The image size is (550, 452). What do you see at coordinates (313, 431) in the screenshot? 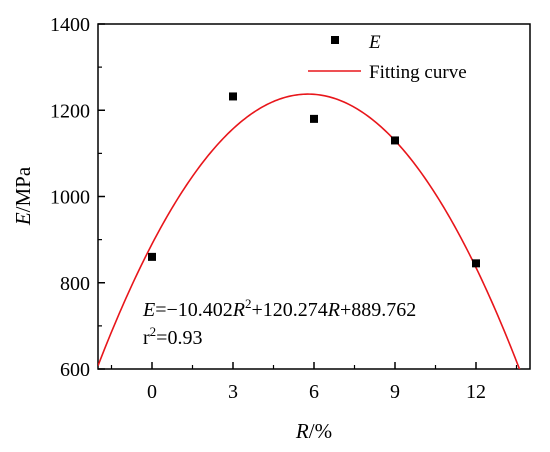
I see `x-axis-title: R/%` at bounding box center [313, 431].